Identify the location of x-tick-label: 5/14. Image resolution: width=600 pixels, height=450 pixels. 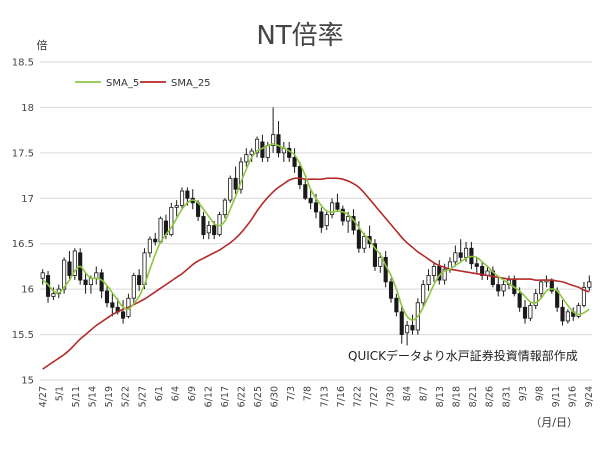
(93, 396).